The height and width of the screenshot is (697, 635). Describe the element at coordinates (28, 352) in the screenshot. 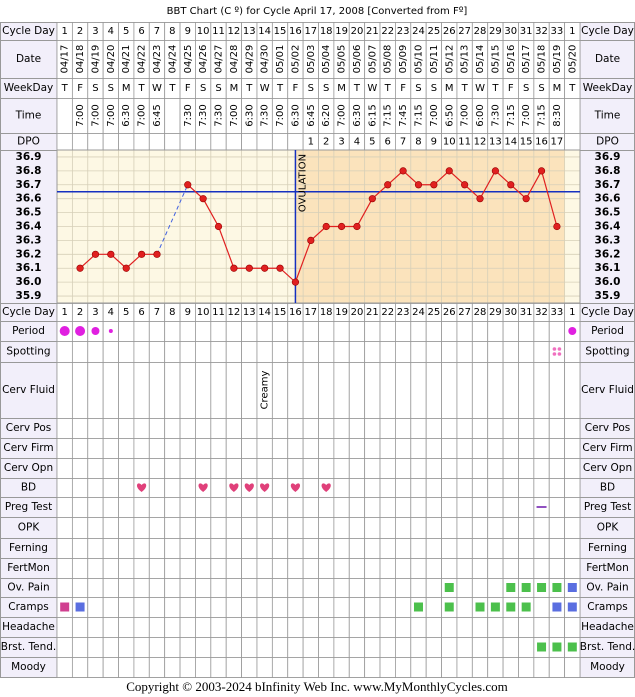

I see `row-label: Spotting` at that location.